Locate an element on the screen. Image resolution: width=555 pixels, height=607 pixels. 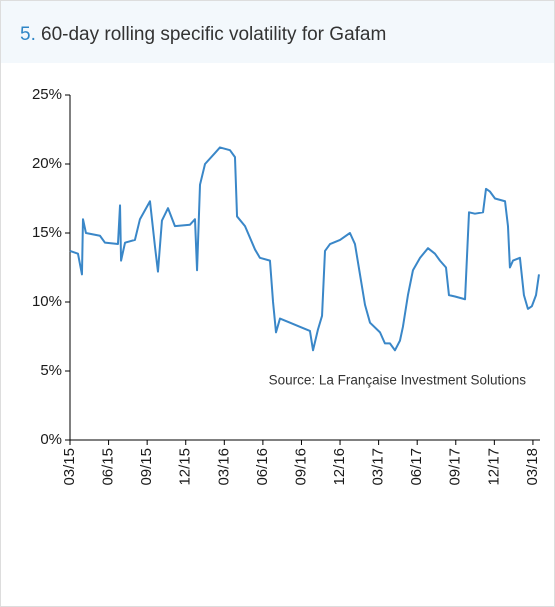
x-tick-label: 06/17 is located at coordinates (416, 467).